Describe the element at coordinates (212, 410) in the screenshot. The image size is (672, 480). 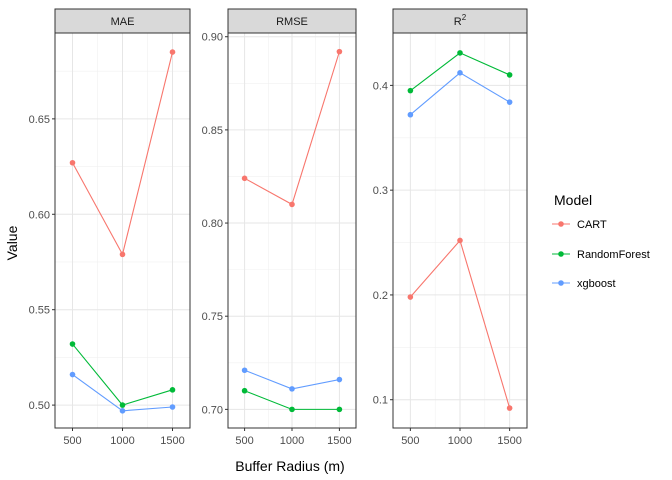
I see `y-tick-label: 0.70` at that location.